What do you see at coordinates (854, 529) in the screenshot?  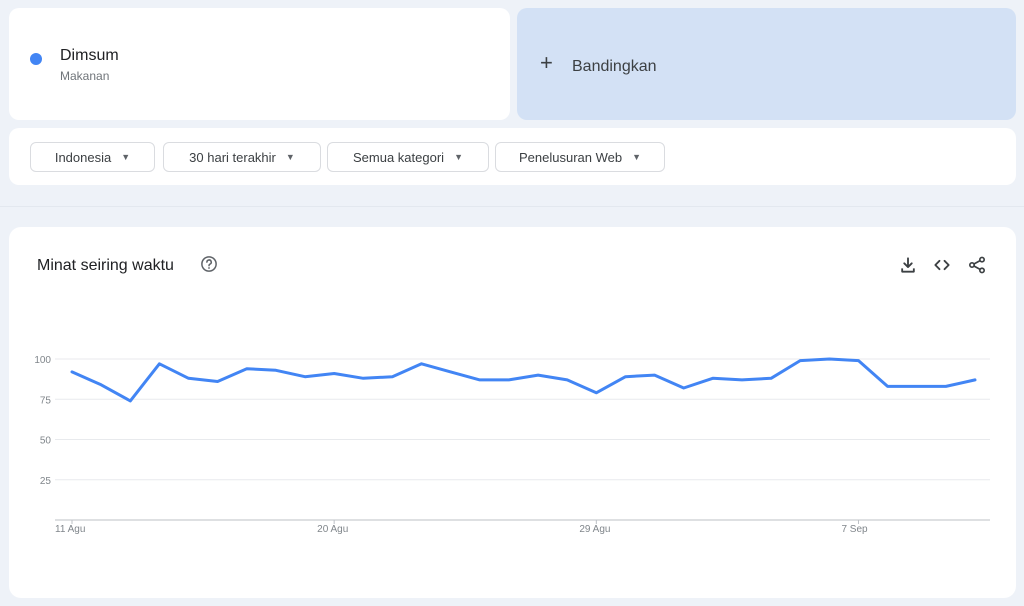 I see `x-tick-label: 7 Sep` at bounding box center [854, 529].